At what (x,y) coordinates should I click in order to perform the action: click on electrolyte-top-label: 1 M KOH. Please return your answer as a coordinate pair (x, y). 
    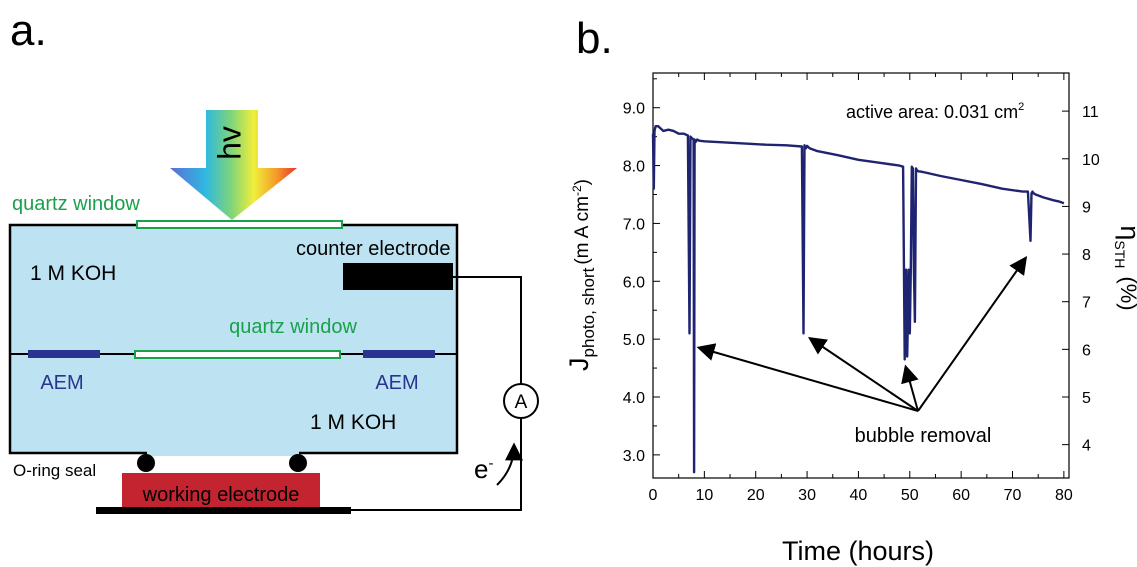
    Looking at the image, I should click on (73, 273).